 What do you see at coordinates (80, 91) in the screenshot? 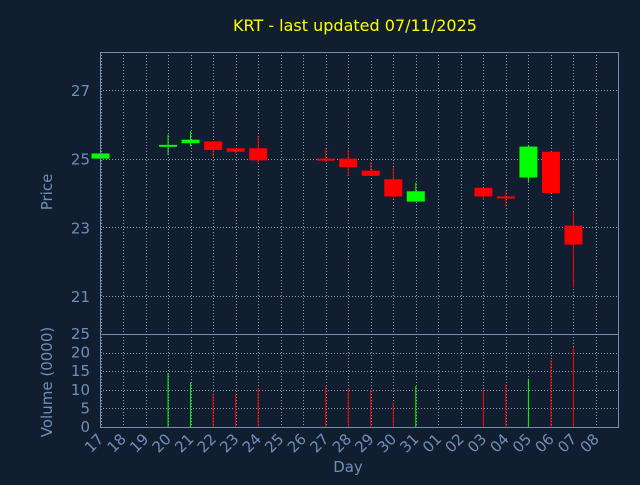
I see `price-tick-label: 27` at bounding box center [80, 91].